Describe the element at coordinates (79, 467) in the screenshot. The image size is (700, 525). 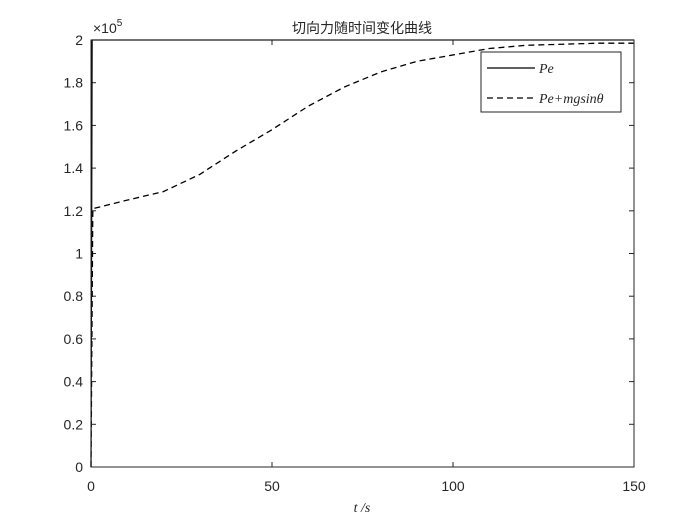
I see `y-tick-label: 0` at that location.